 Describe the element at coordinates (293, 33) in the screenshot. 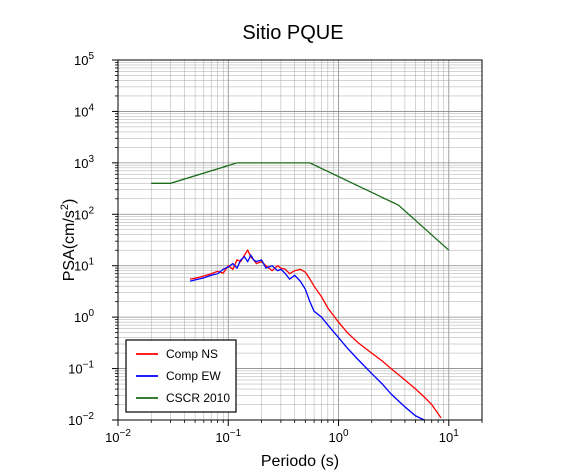

I see `chart-title: Sitio PQUE` at that location.